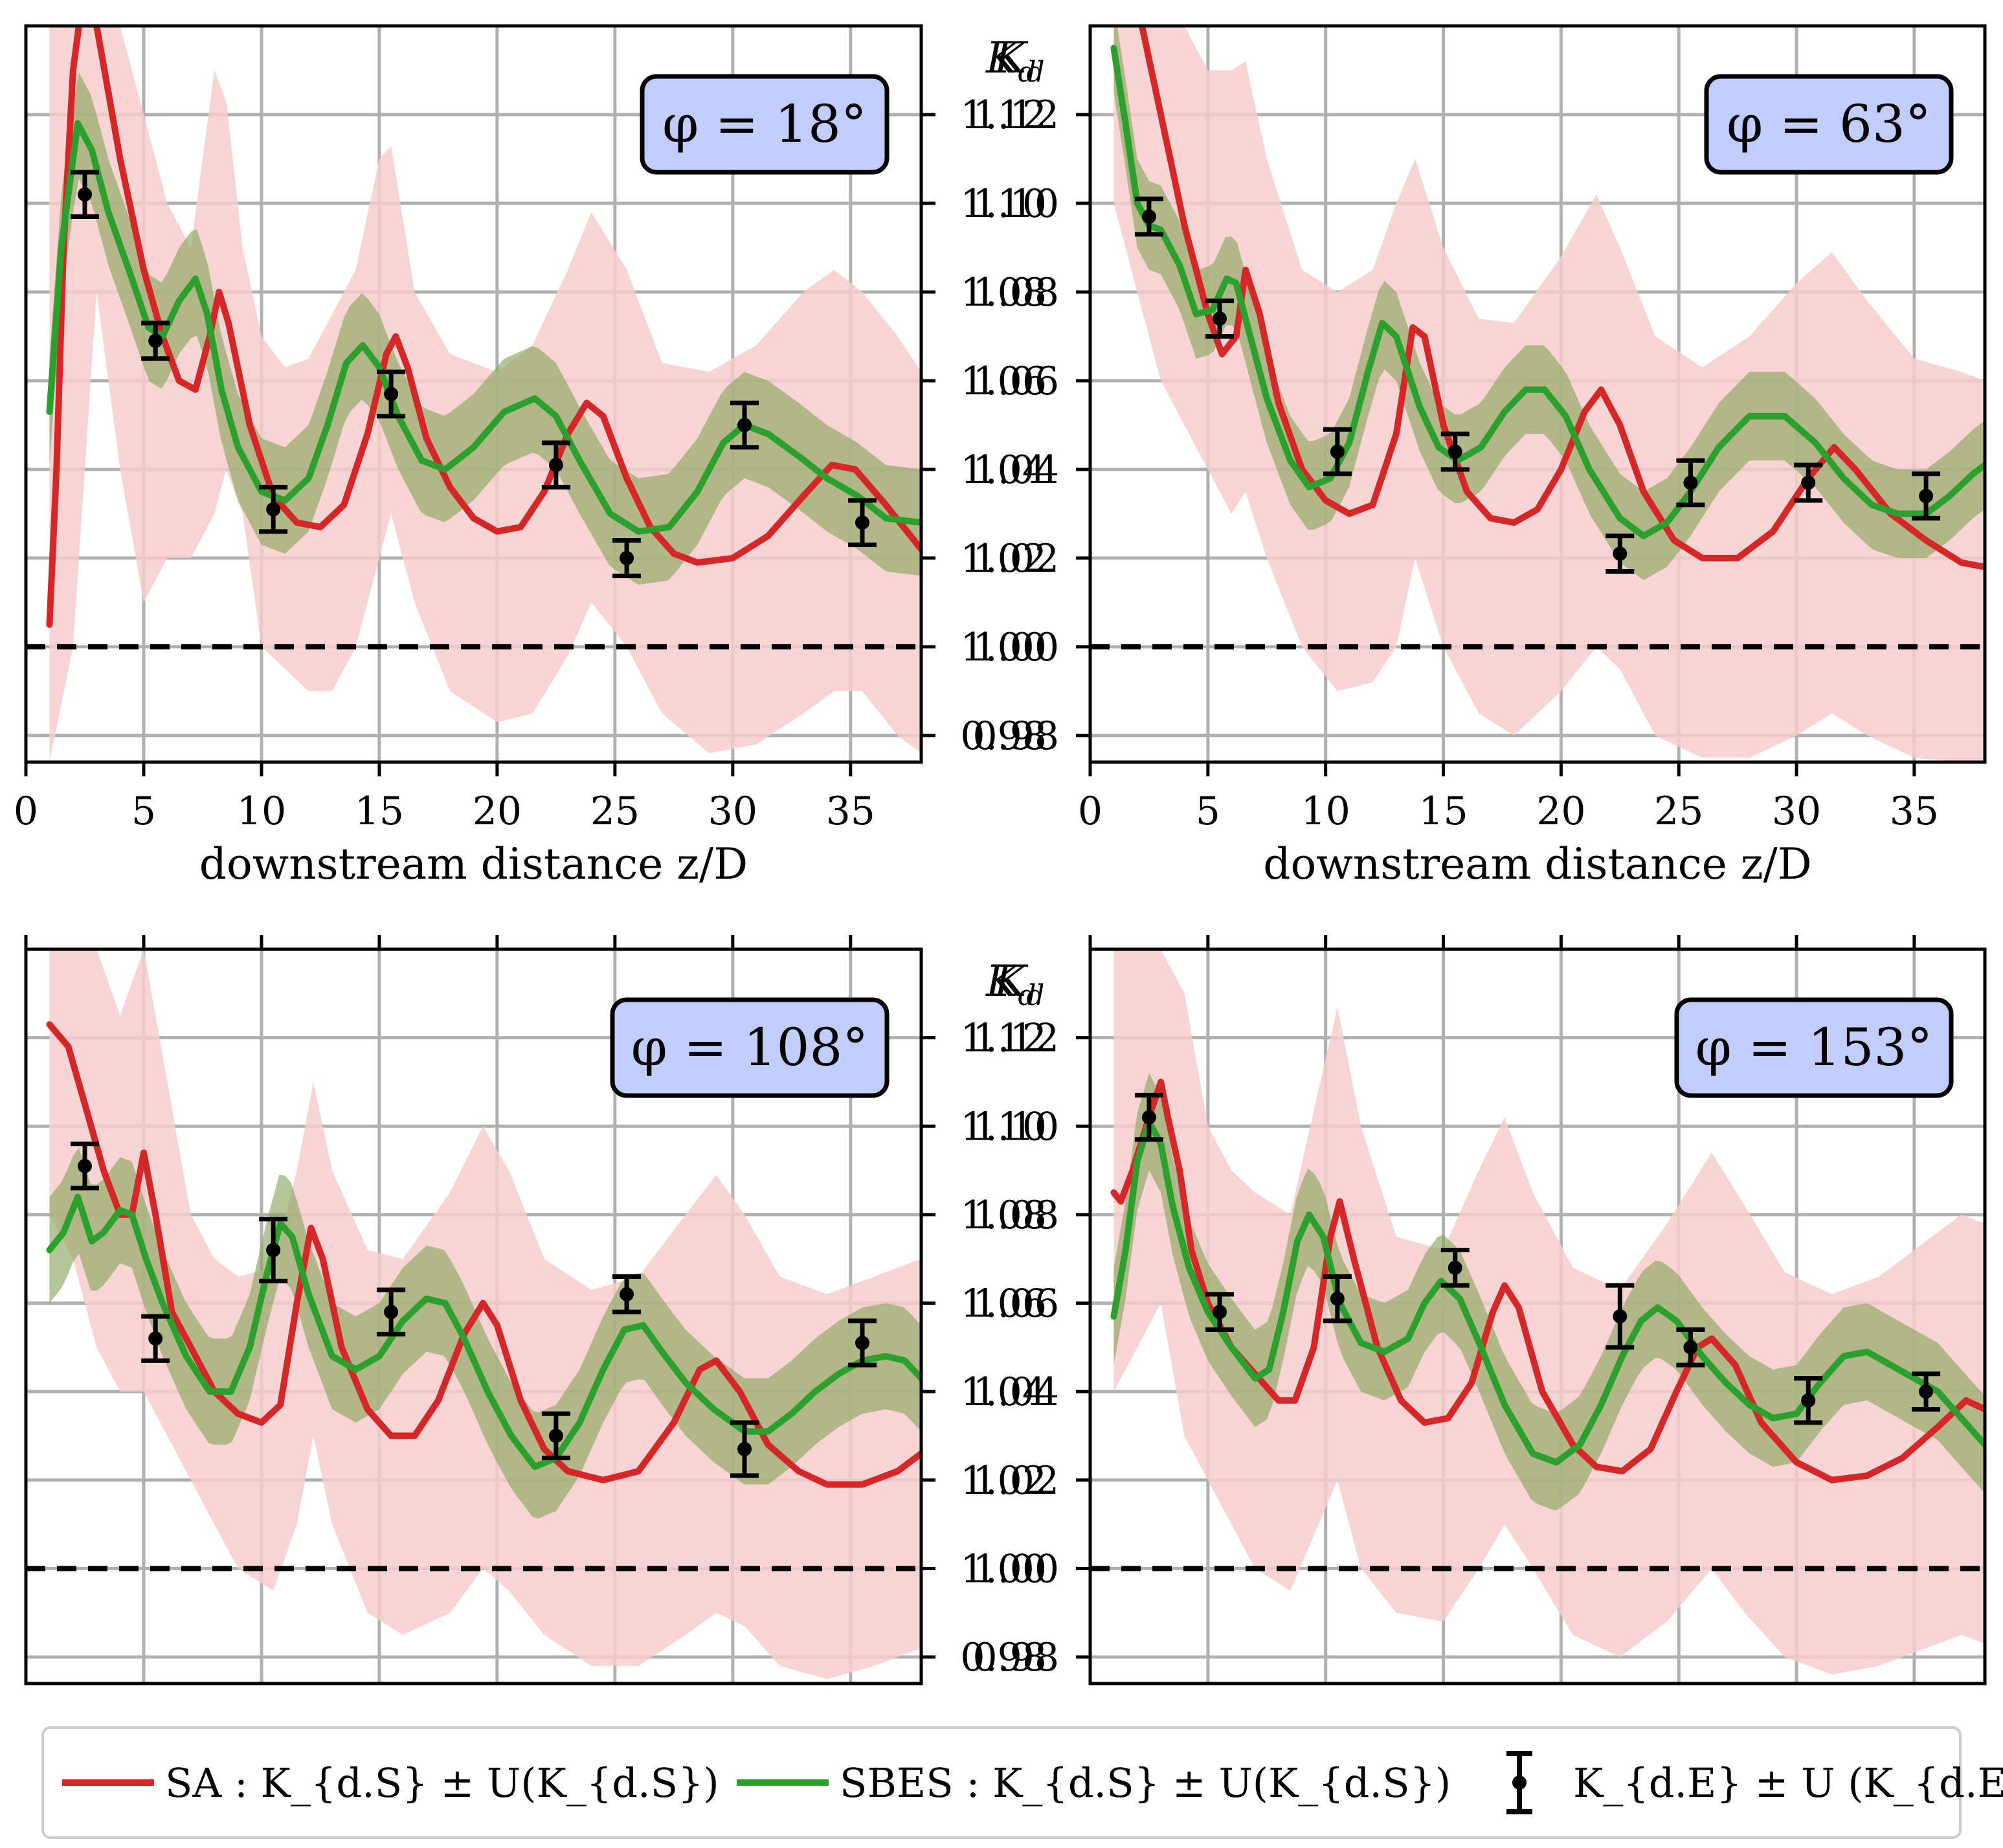 The image size is (2003, 1848). Describe the element at coordinates (442, 1783) in the screenshot. I see `legend-sa-label: SA : K_{d.S} ± U(K_{d.S})` at that location.